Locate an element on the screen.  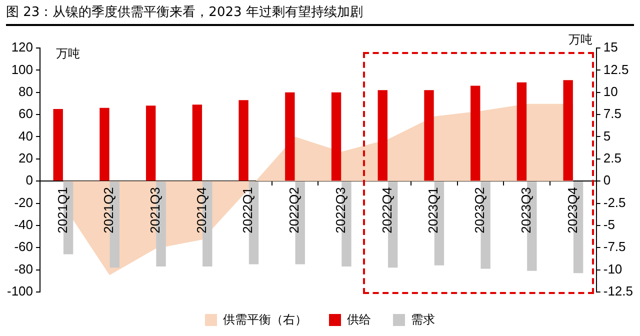
y2-tick-label: -5 is located at coordinates (609, 224).